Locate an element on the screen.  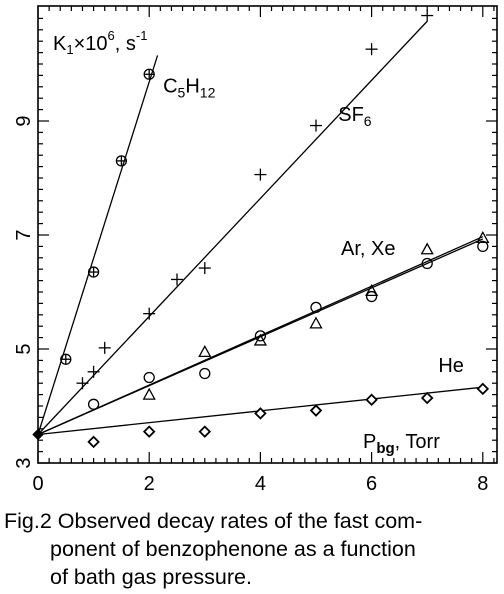
x-tick-label: 4 is located at coordinates (260, 484).